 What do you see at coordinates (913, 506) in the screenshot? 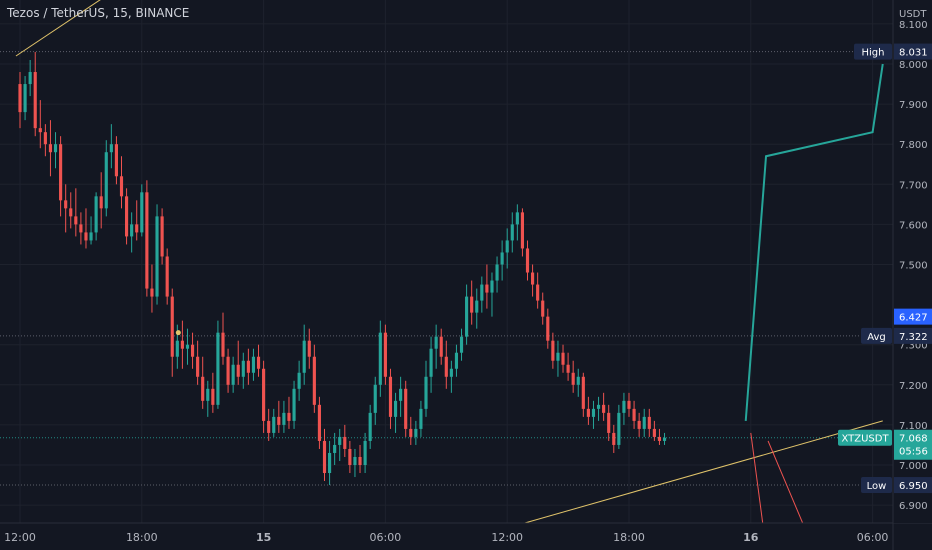
I see `price-tick-label: 6.900` at bounding box center [913, 506].